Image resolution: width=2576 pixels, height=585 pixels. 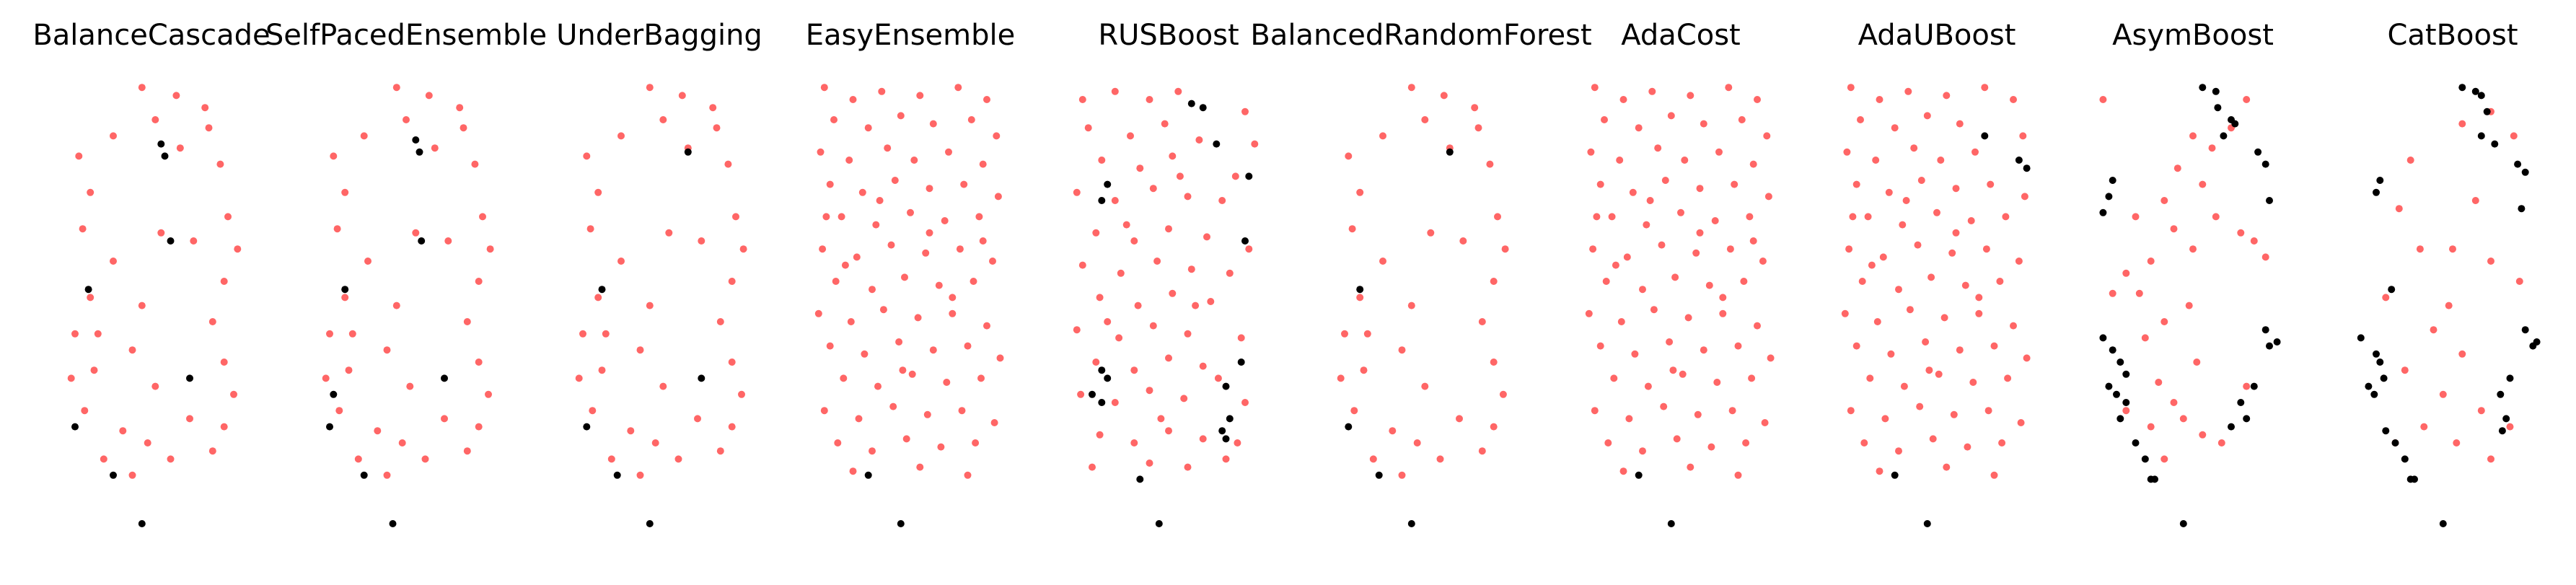 I want to click on scatter-panel: AdaCost, so click(x=1680, y=273).